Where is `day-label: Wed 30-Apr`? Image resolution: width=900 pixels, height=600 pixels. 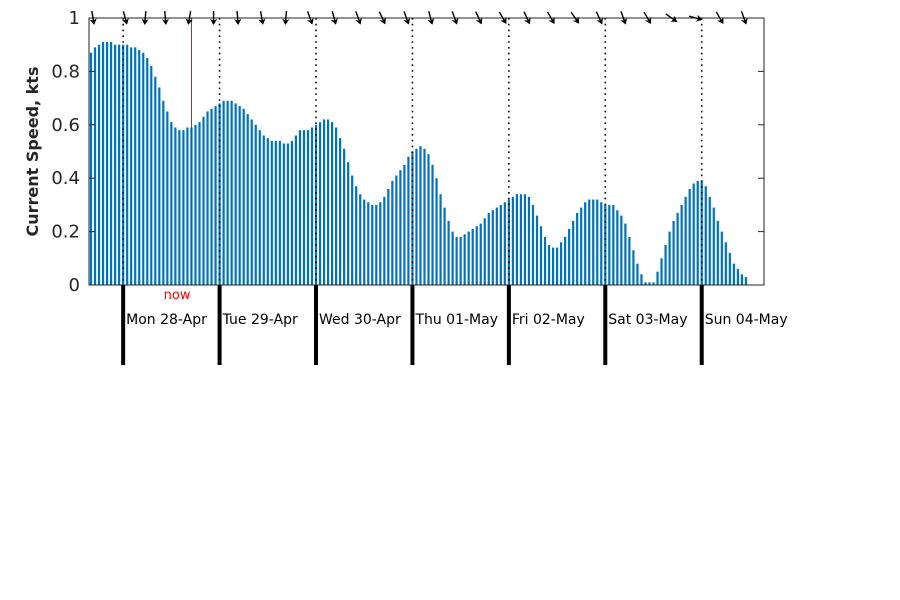 day-label: Wed 30-Apr is located at coordinates (360, 320).